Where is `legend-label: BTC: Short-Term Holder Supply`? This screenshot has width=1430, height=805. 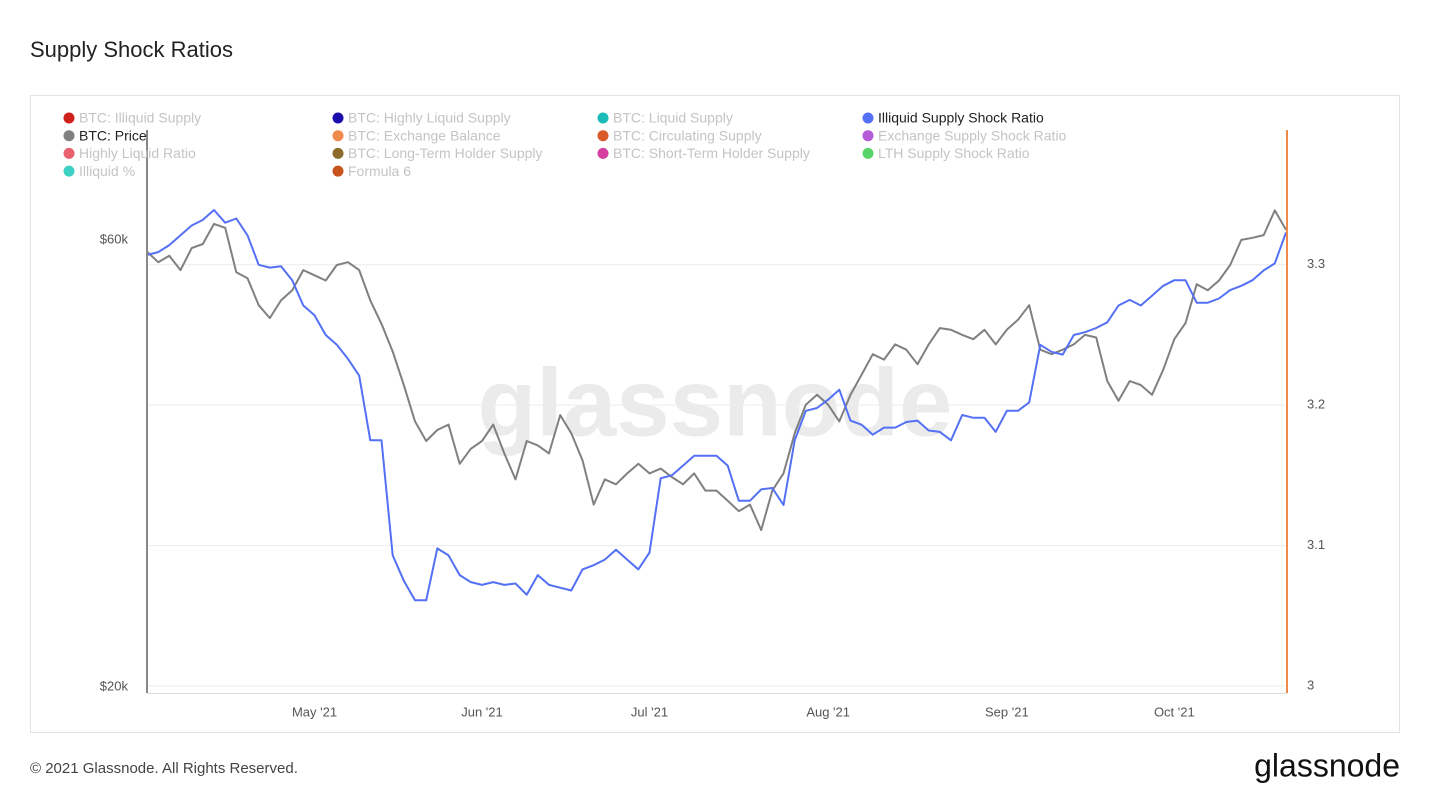 legend-label: BTC: Short-Term Holder Supply is located at coordinates (711, 153).